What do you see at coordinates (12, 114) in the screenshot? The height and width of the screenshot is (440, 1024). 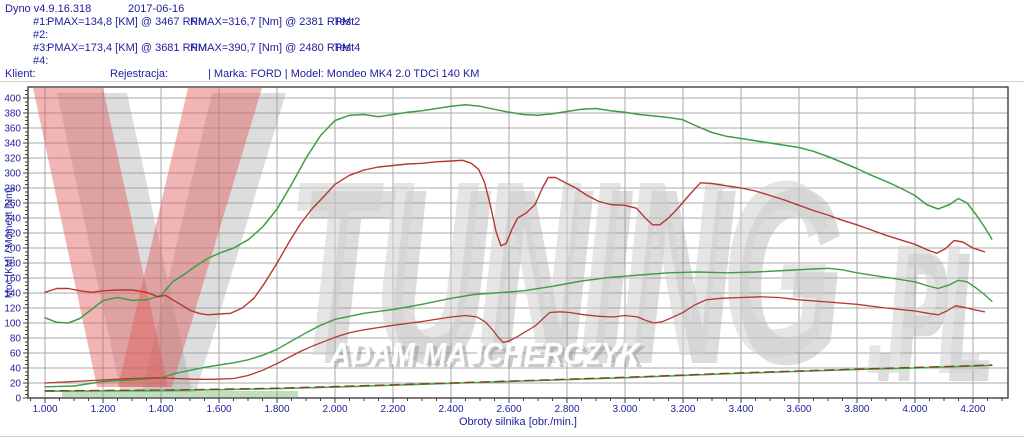 I see `y-tick-label: 380` at bounding box center [12, 114].